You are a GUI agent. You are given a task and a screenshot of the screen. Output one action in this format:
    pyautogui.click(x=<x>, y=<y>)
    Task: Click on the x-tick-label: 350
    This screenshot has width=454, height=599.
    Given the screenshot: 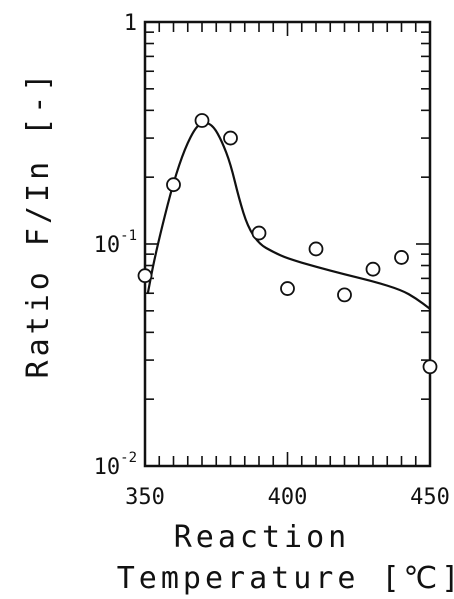 What is the action you would take?
    pyautogui.click(x=145, y=497)
    